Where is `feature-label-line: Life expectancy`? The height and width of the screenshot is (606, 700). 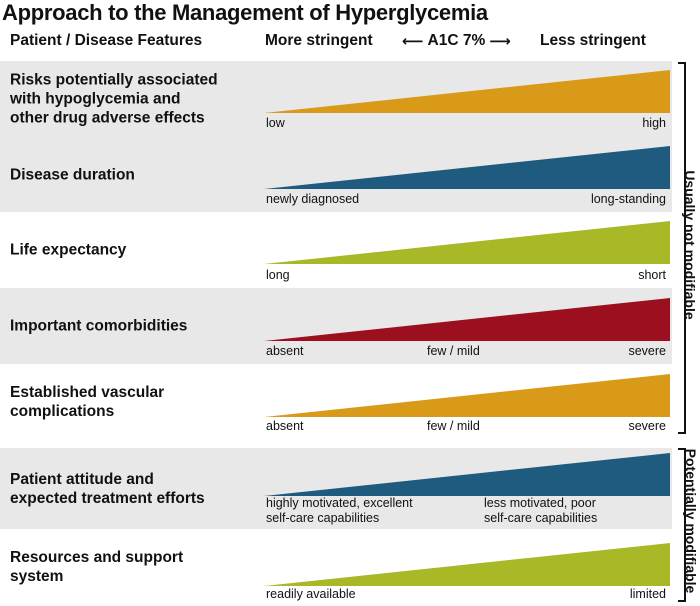
feature-label-line: Life expectancy is located at coordinates (68, 250).